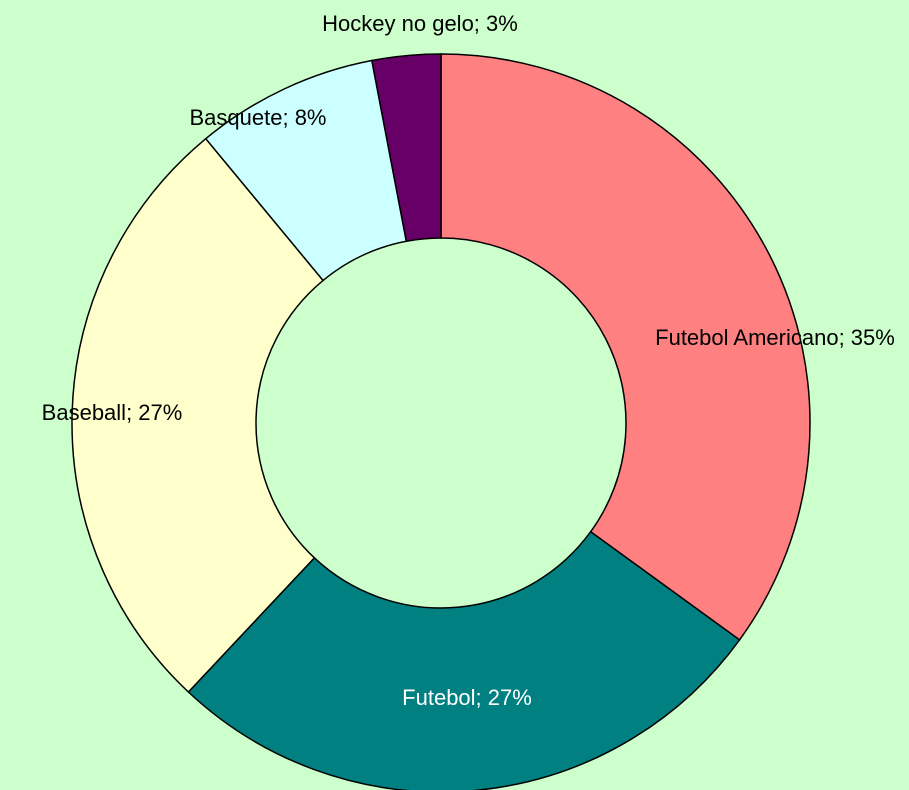 The image size is (909, 790). What do you see at coordinates (775, 337) in the screenshot?
I see `data-label: Futebol Americano; 35%` at bounding box center [775, 337].